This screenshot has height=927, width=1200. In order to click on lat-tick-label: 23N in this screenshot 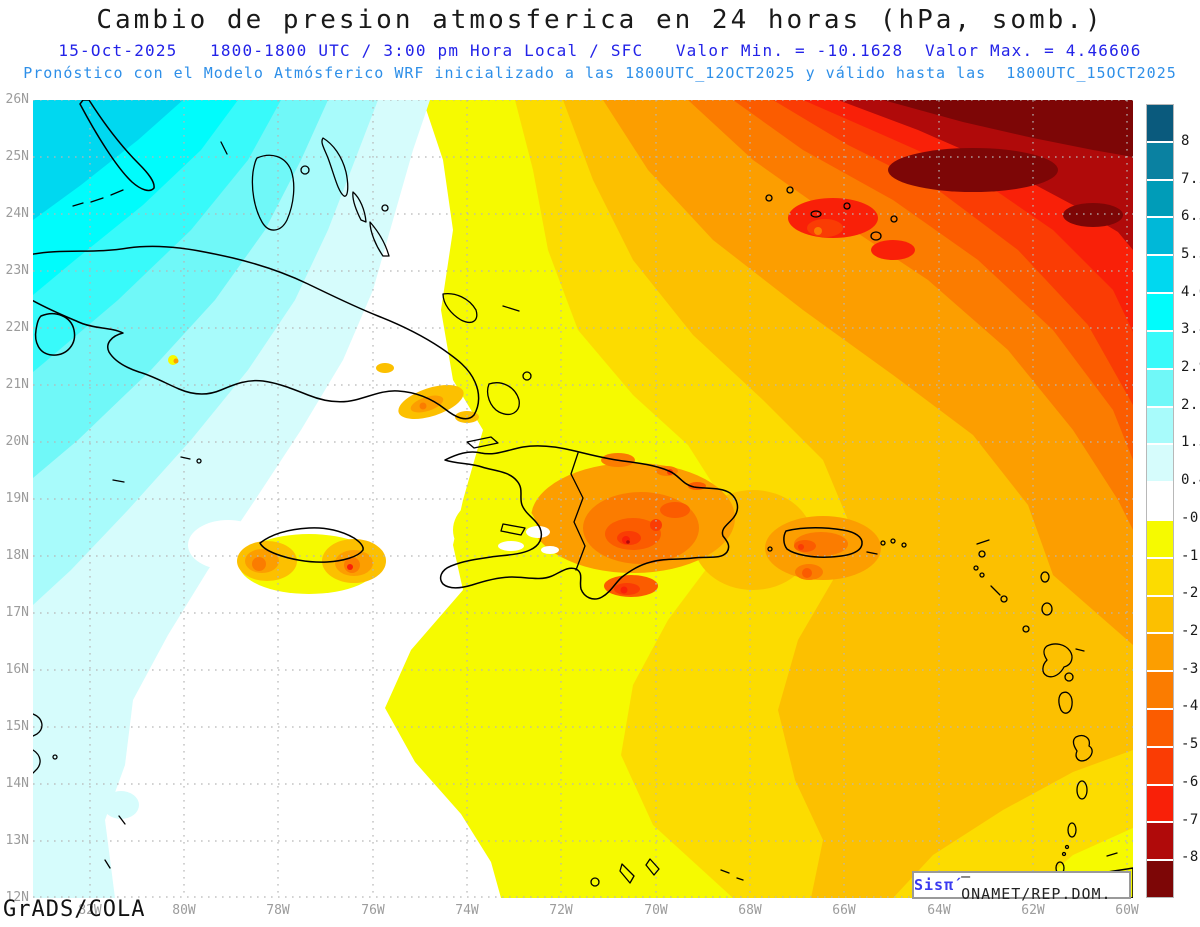, I will do `click(17, 270)`.